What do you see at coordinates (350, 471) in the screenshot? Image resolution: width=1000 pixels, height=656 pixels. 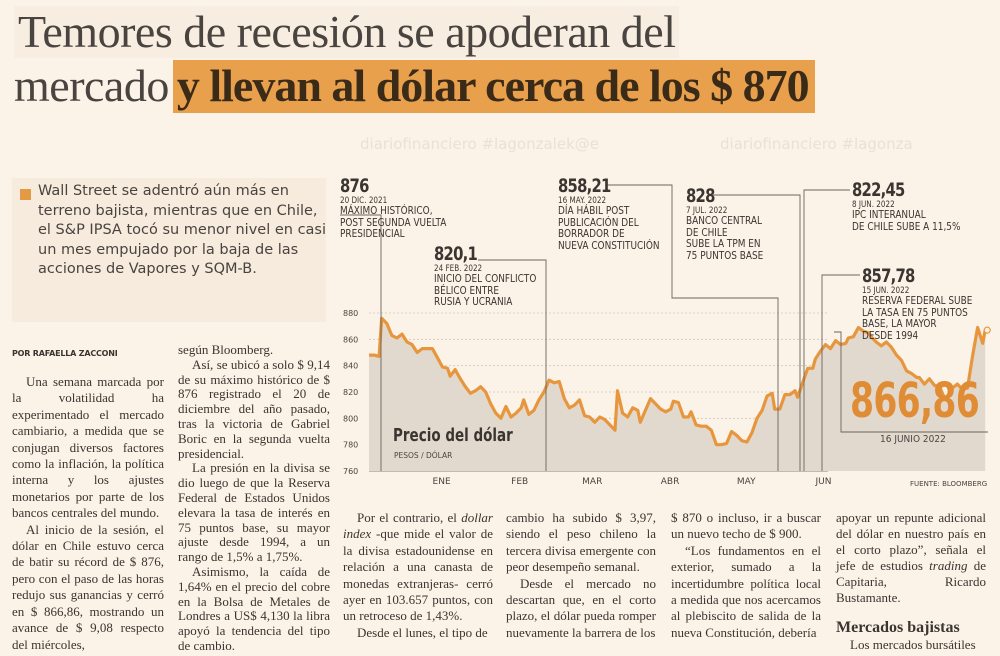 I see `y-tick-label: 760` at bounding box center [350, 471].